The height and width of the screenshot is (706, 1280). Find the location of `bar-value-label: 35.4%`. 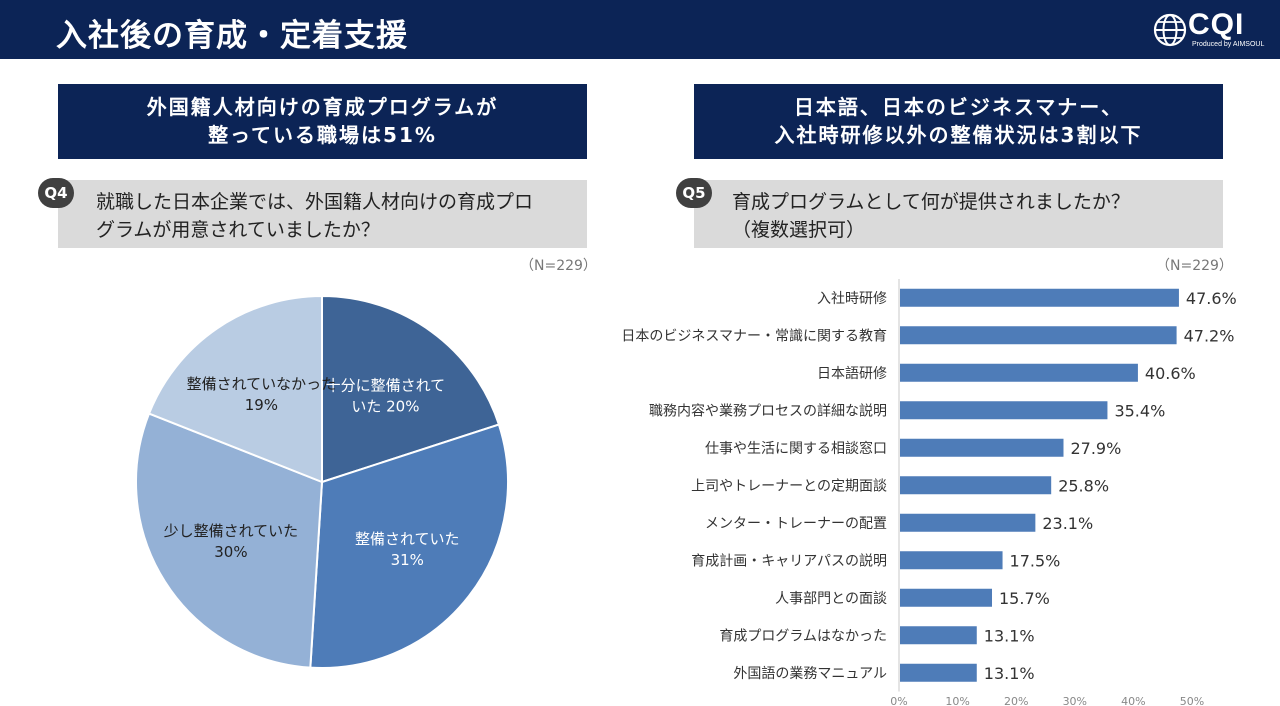

bar-value-label: 35.4% is located at coordinates (1139, 410).